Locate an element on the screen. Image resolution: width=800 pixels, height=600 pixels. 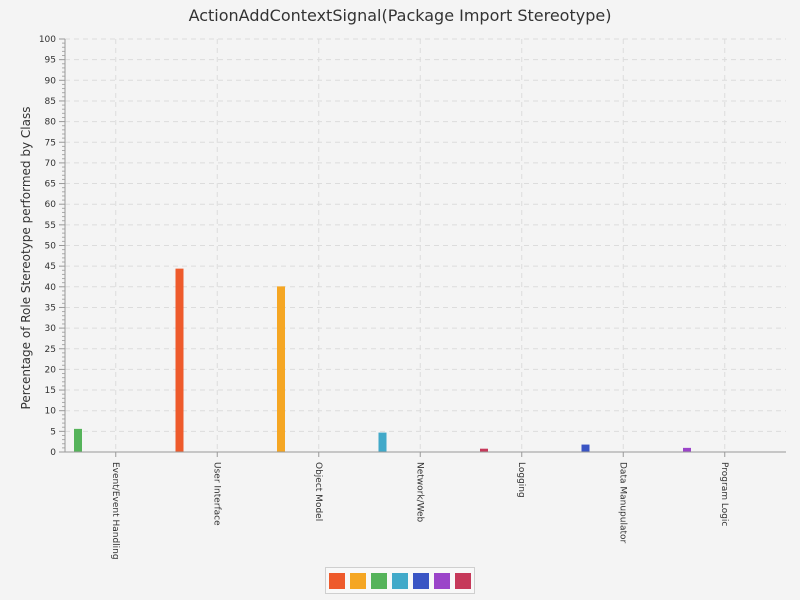
x-tick-label: Event/Event Handling is located at coordinates (115, 511).